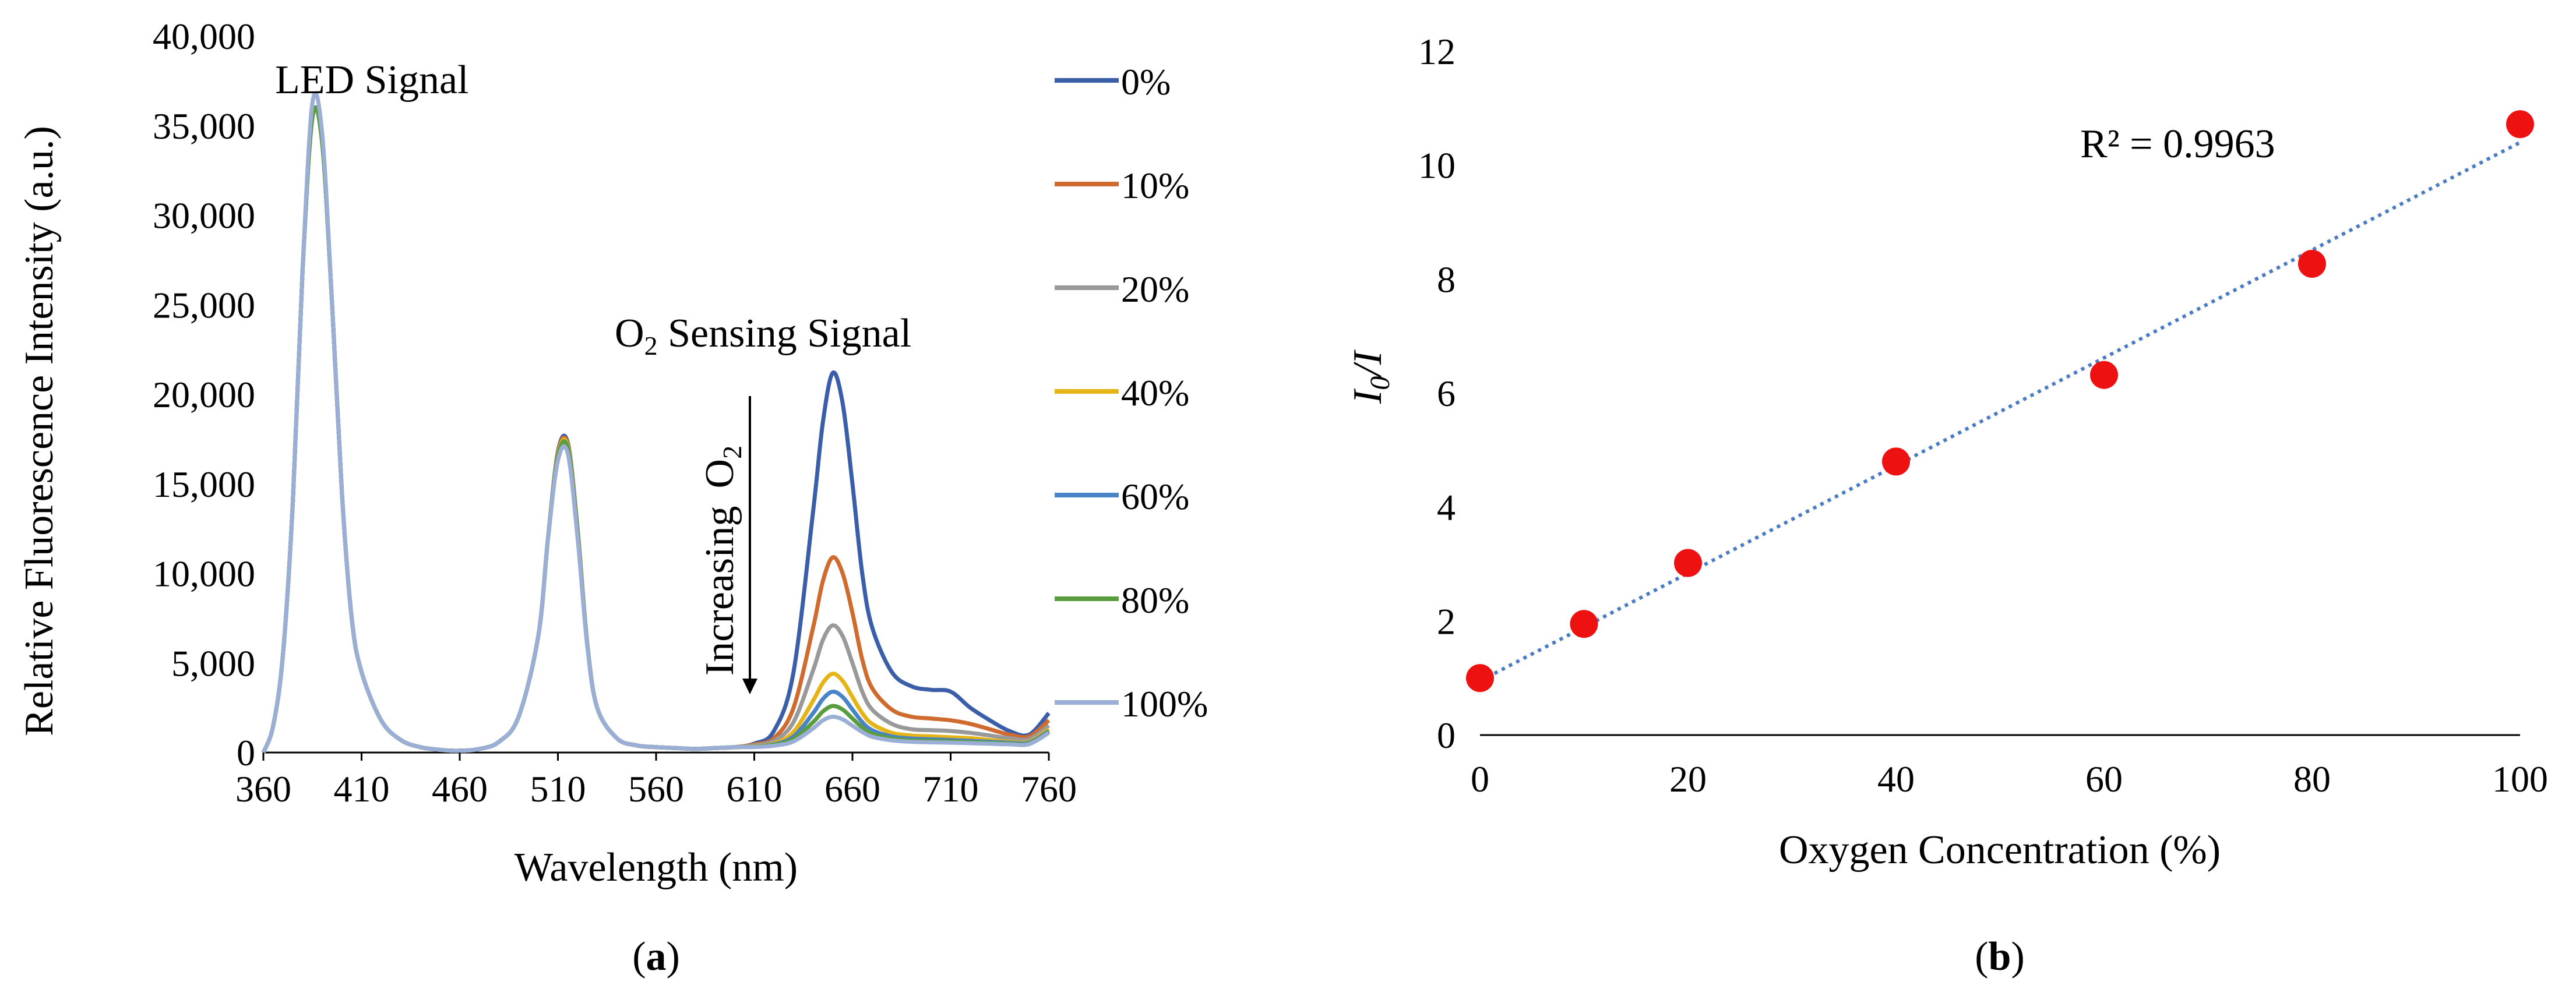 The width and height of the screenshot is (2576, 989). I want to click on x-tick-label: 100, so click(2520, 779).